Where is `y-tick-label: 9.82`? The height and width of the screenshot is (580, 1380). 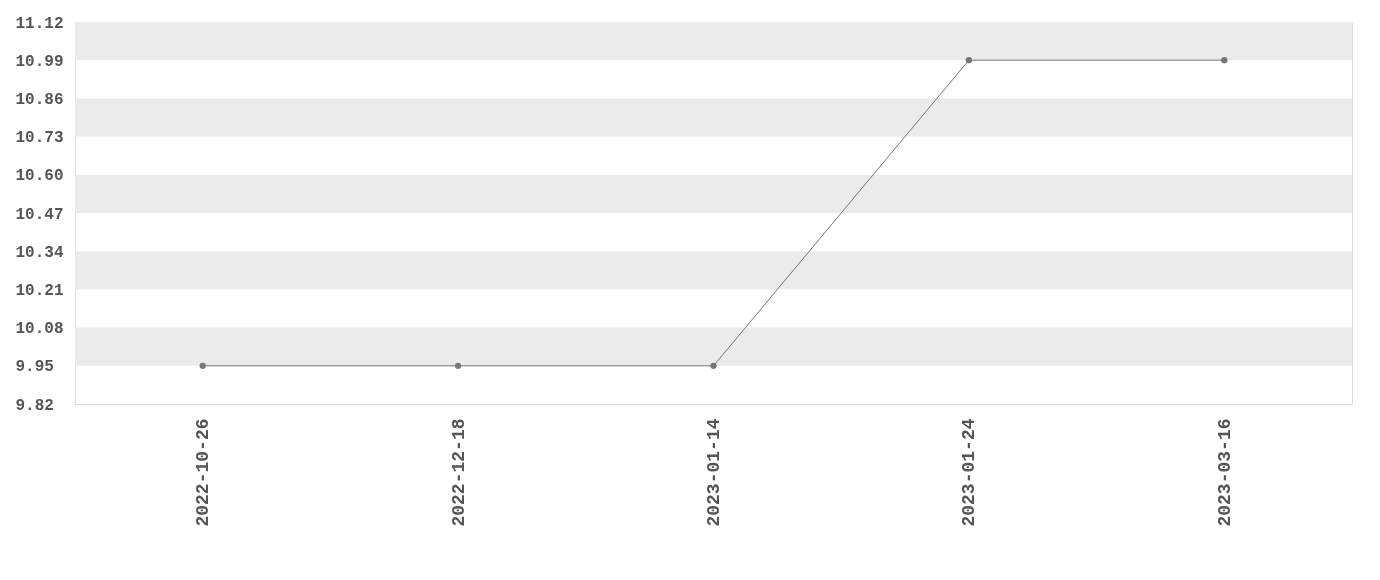
y-tick-label: 9.82 is located at coordinates (34, 405).